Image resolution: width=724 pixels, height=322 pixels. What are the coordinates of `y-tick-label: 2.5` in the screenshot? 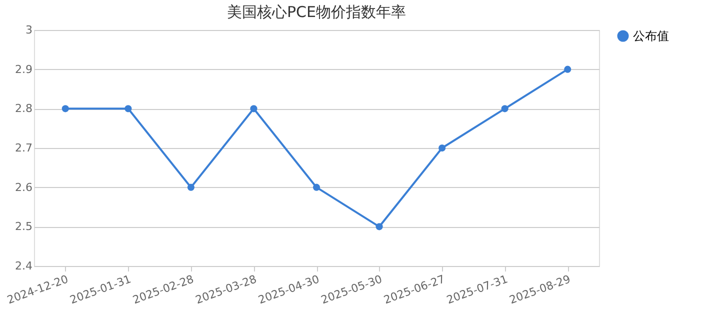 It's located at (23, 227).